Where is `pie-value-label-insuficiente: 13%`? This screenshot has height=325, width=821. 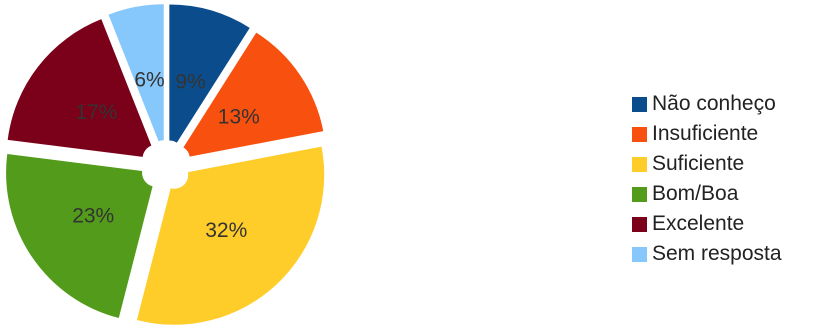 pie-value-label-insuficiente: 13% is located at coordinates (239, 117).